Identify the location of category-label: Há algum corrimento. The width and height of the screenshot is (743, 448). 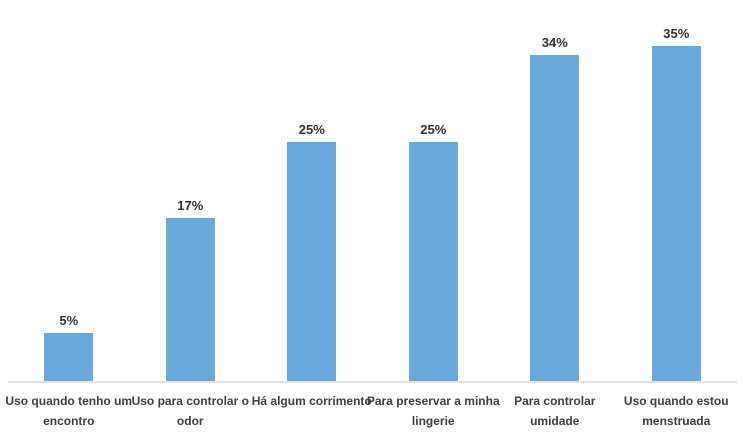
(311, 401).